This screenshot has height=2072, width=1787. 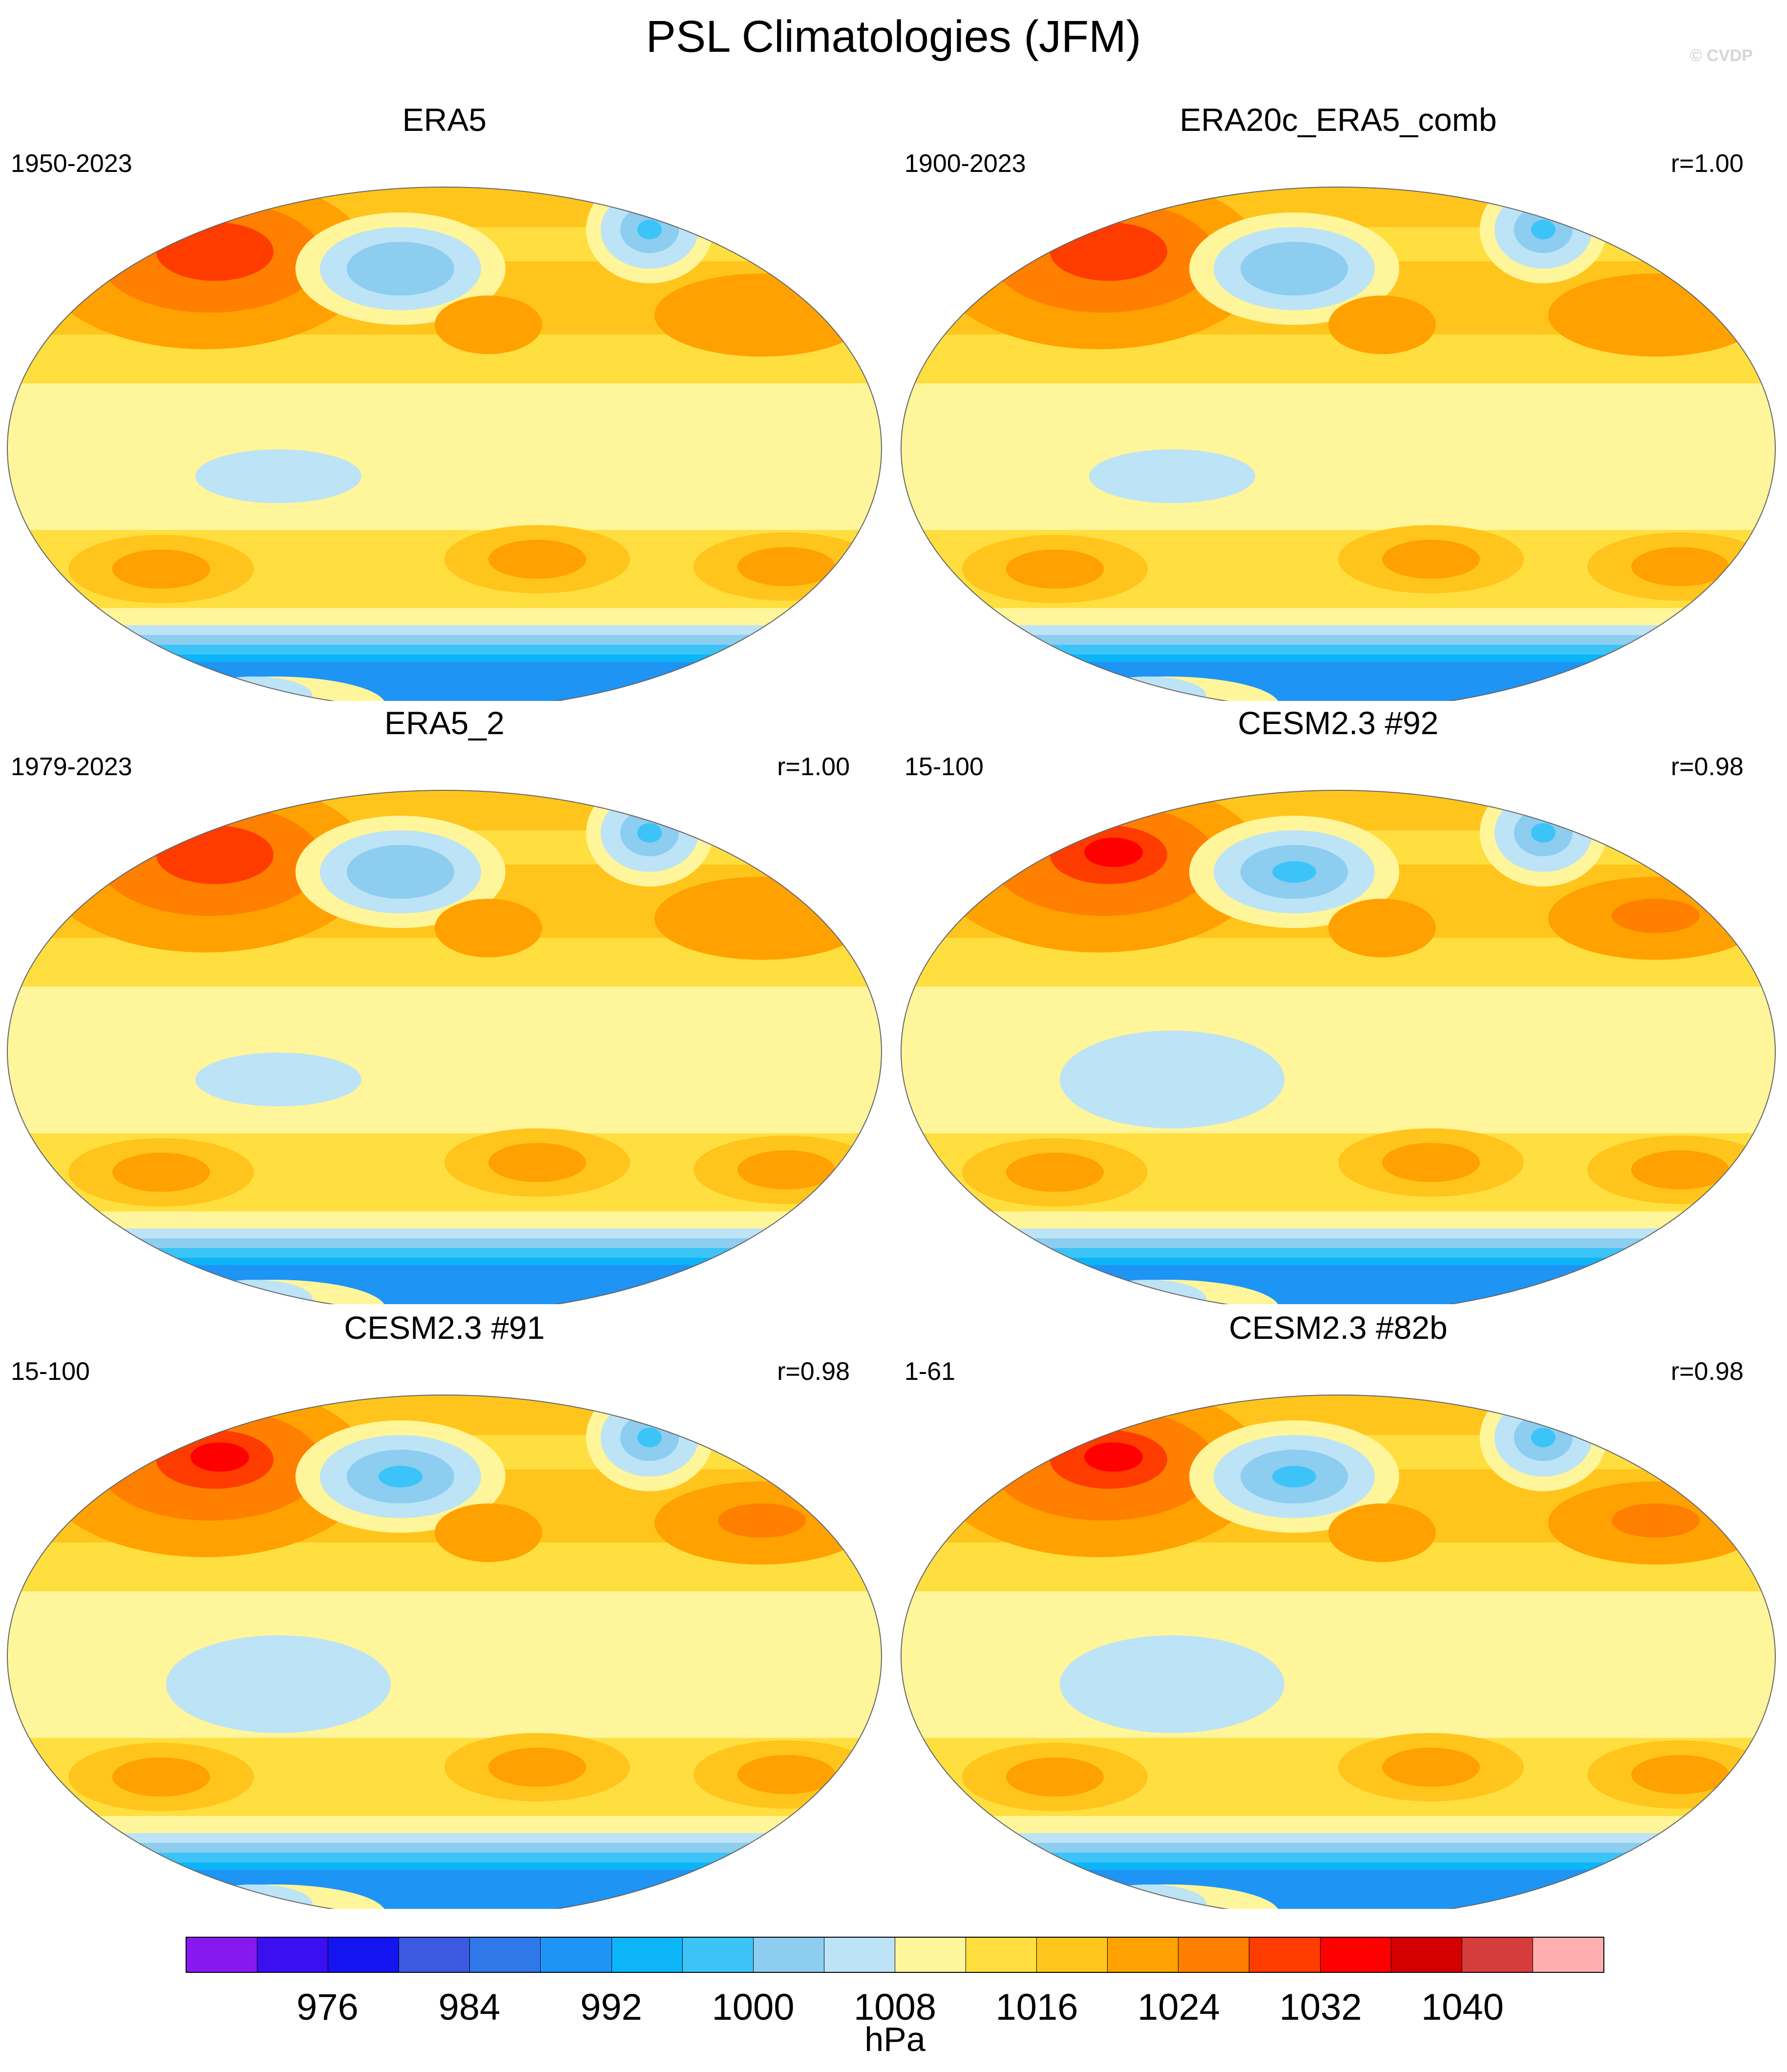 I want to click on panel-title: ERA5, so click(x=444, y=120).